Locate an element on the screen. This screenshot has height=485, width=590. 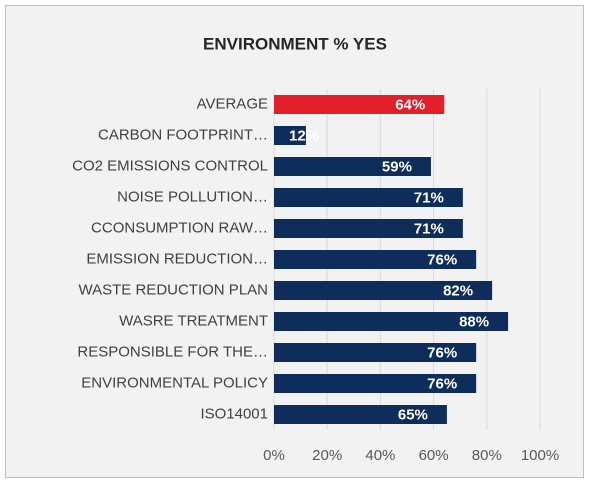
value-label: 88% is located at coordinates (474, 321).